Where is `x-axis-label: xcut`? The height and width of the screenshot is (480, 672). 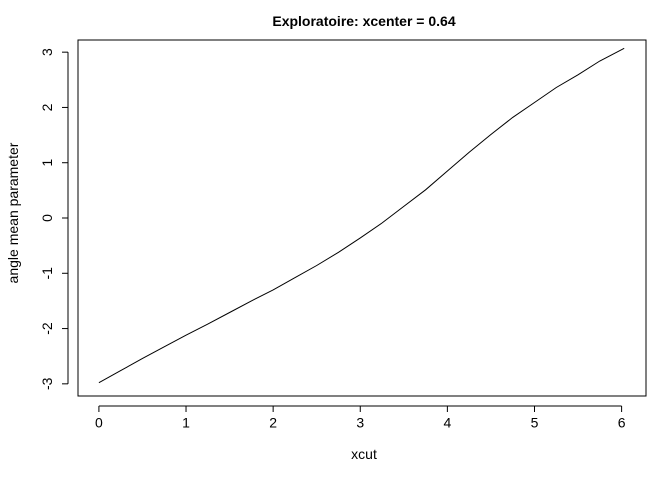 x-axis-label: xcut is located at coordinates (364, 454).